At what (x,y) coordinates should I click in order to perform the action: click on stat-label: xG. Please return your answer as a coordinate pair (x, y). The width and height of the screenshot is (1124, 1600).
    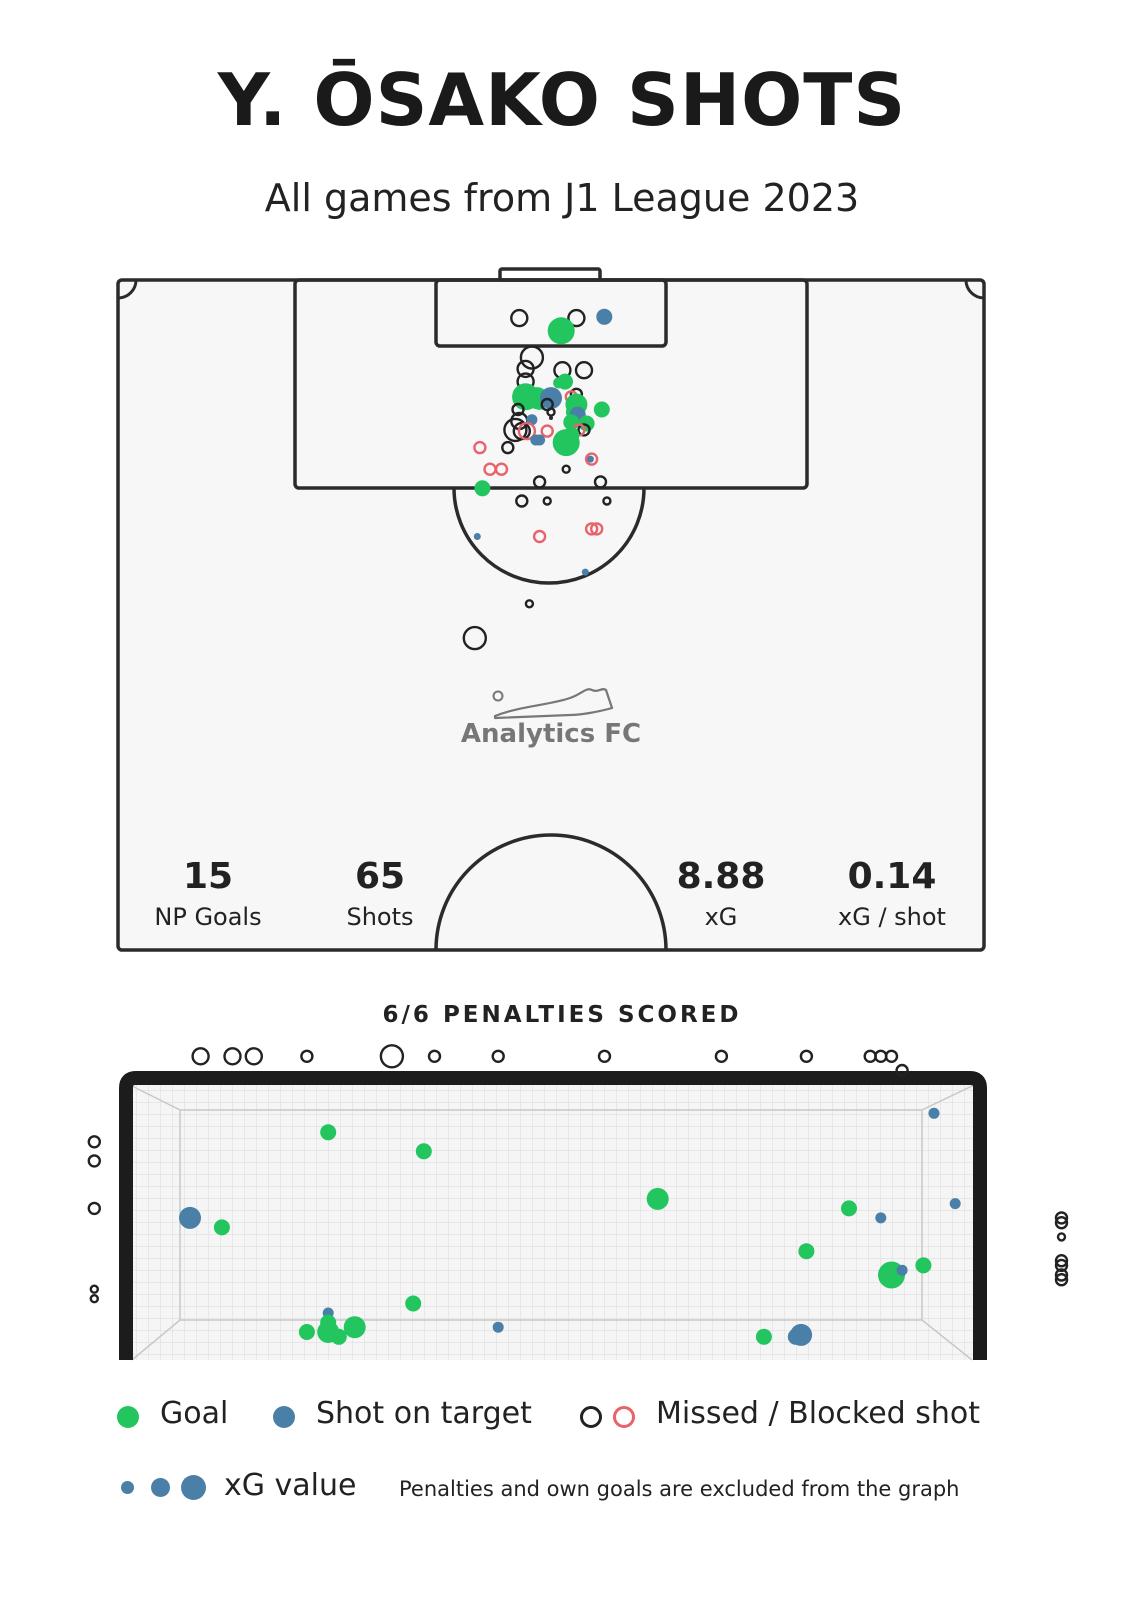
    Looking at the image, I should click on (721, 917).